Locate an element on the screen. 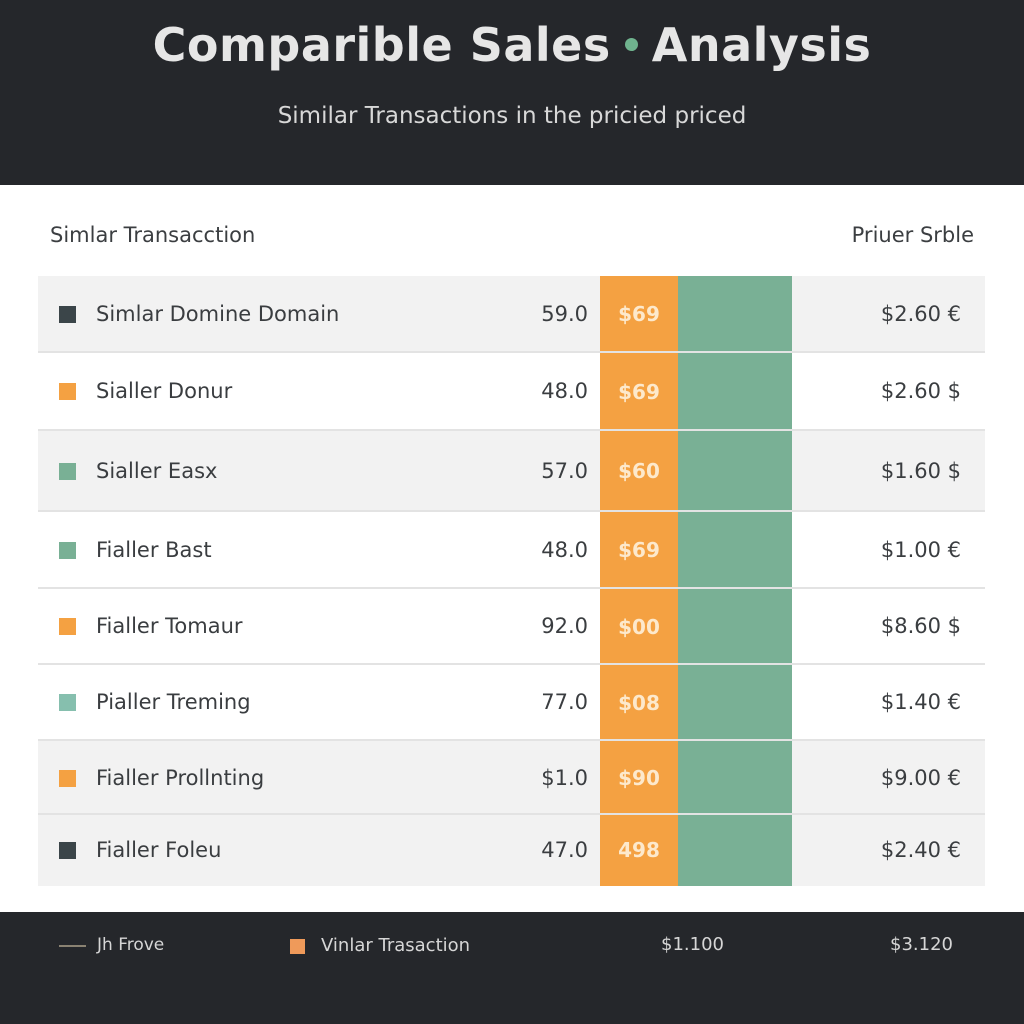 This screenshot has height=1024, width=1024. orange-bar: $08 is located at coordinates (639, 702).